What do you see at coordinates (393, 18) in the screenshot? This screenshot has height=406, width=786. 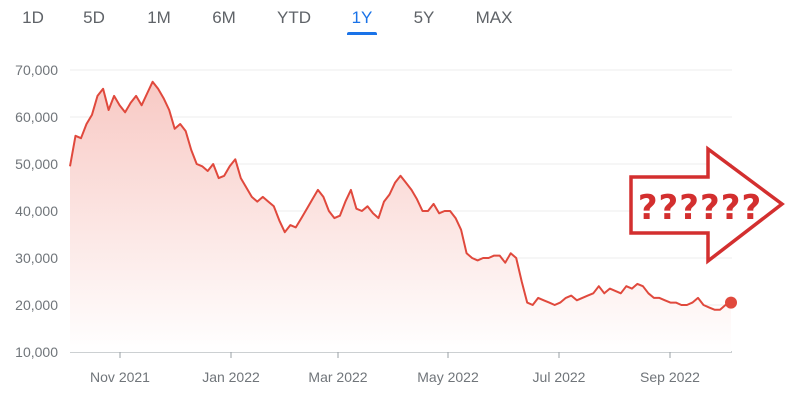 I see `range-tabs: 1D 5D 1M 6M YTD 1Y 5Y MAX` at bounding box center [393, 18].